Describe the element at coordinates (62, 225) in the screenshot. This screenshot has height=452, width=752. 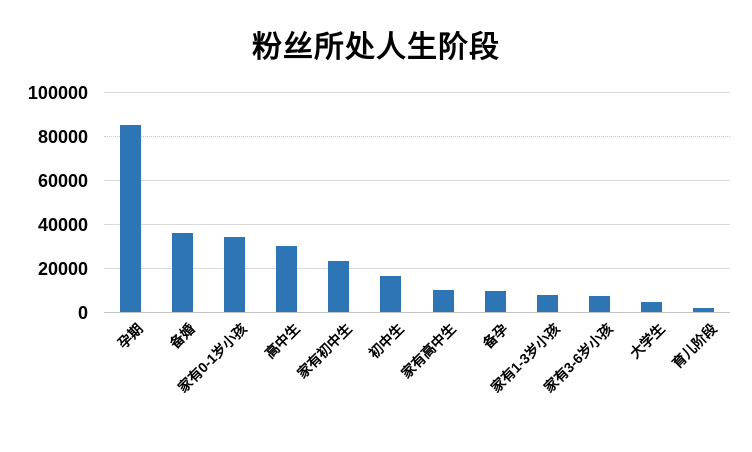
I see `y-axis-tick-label: 40000` at that location.